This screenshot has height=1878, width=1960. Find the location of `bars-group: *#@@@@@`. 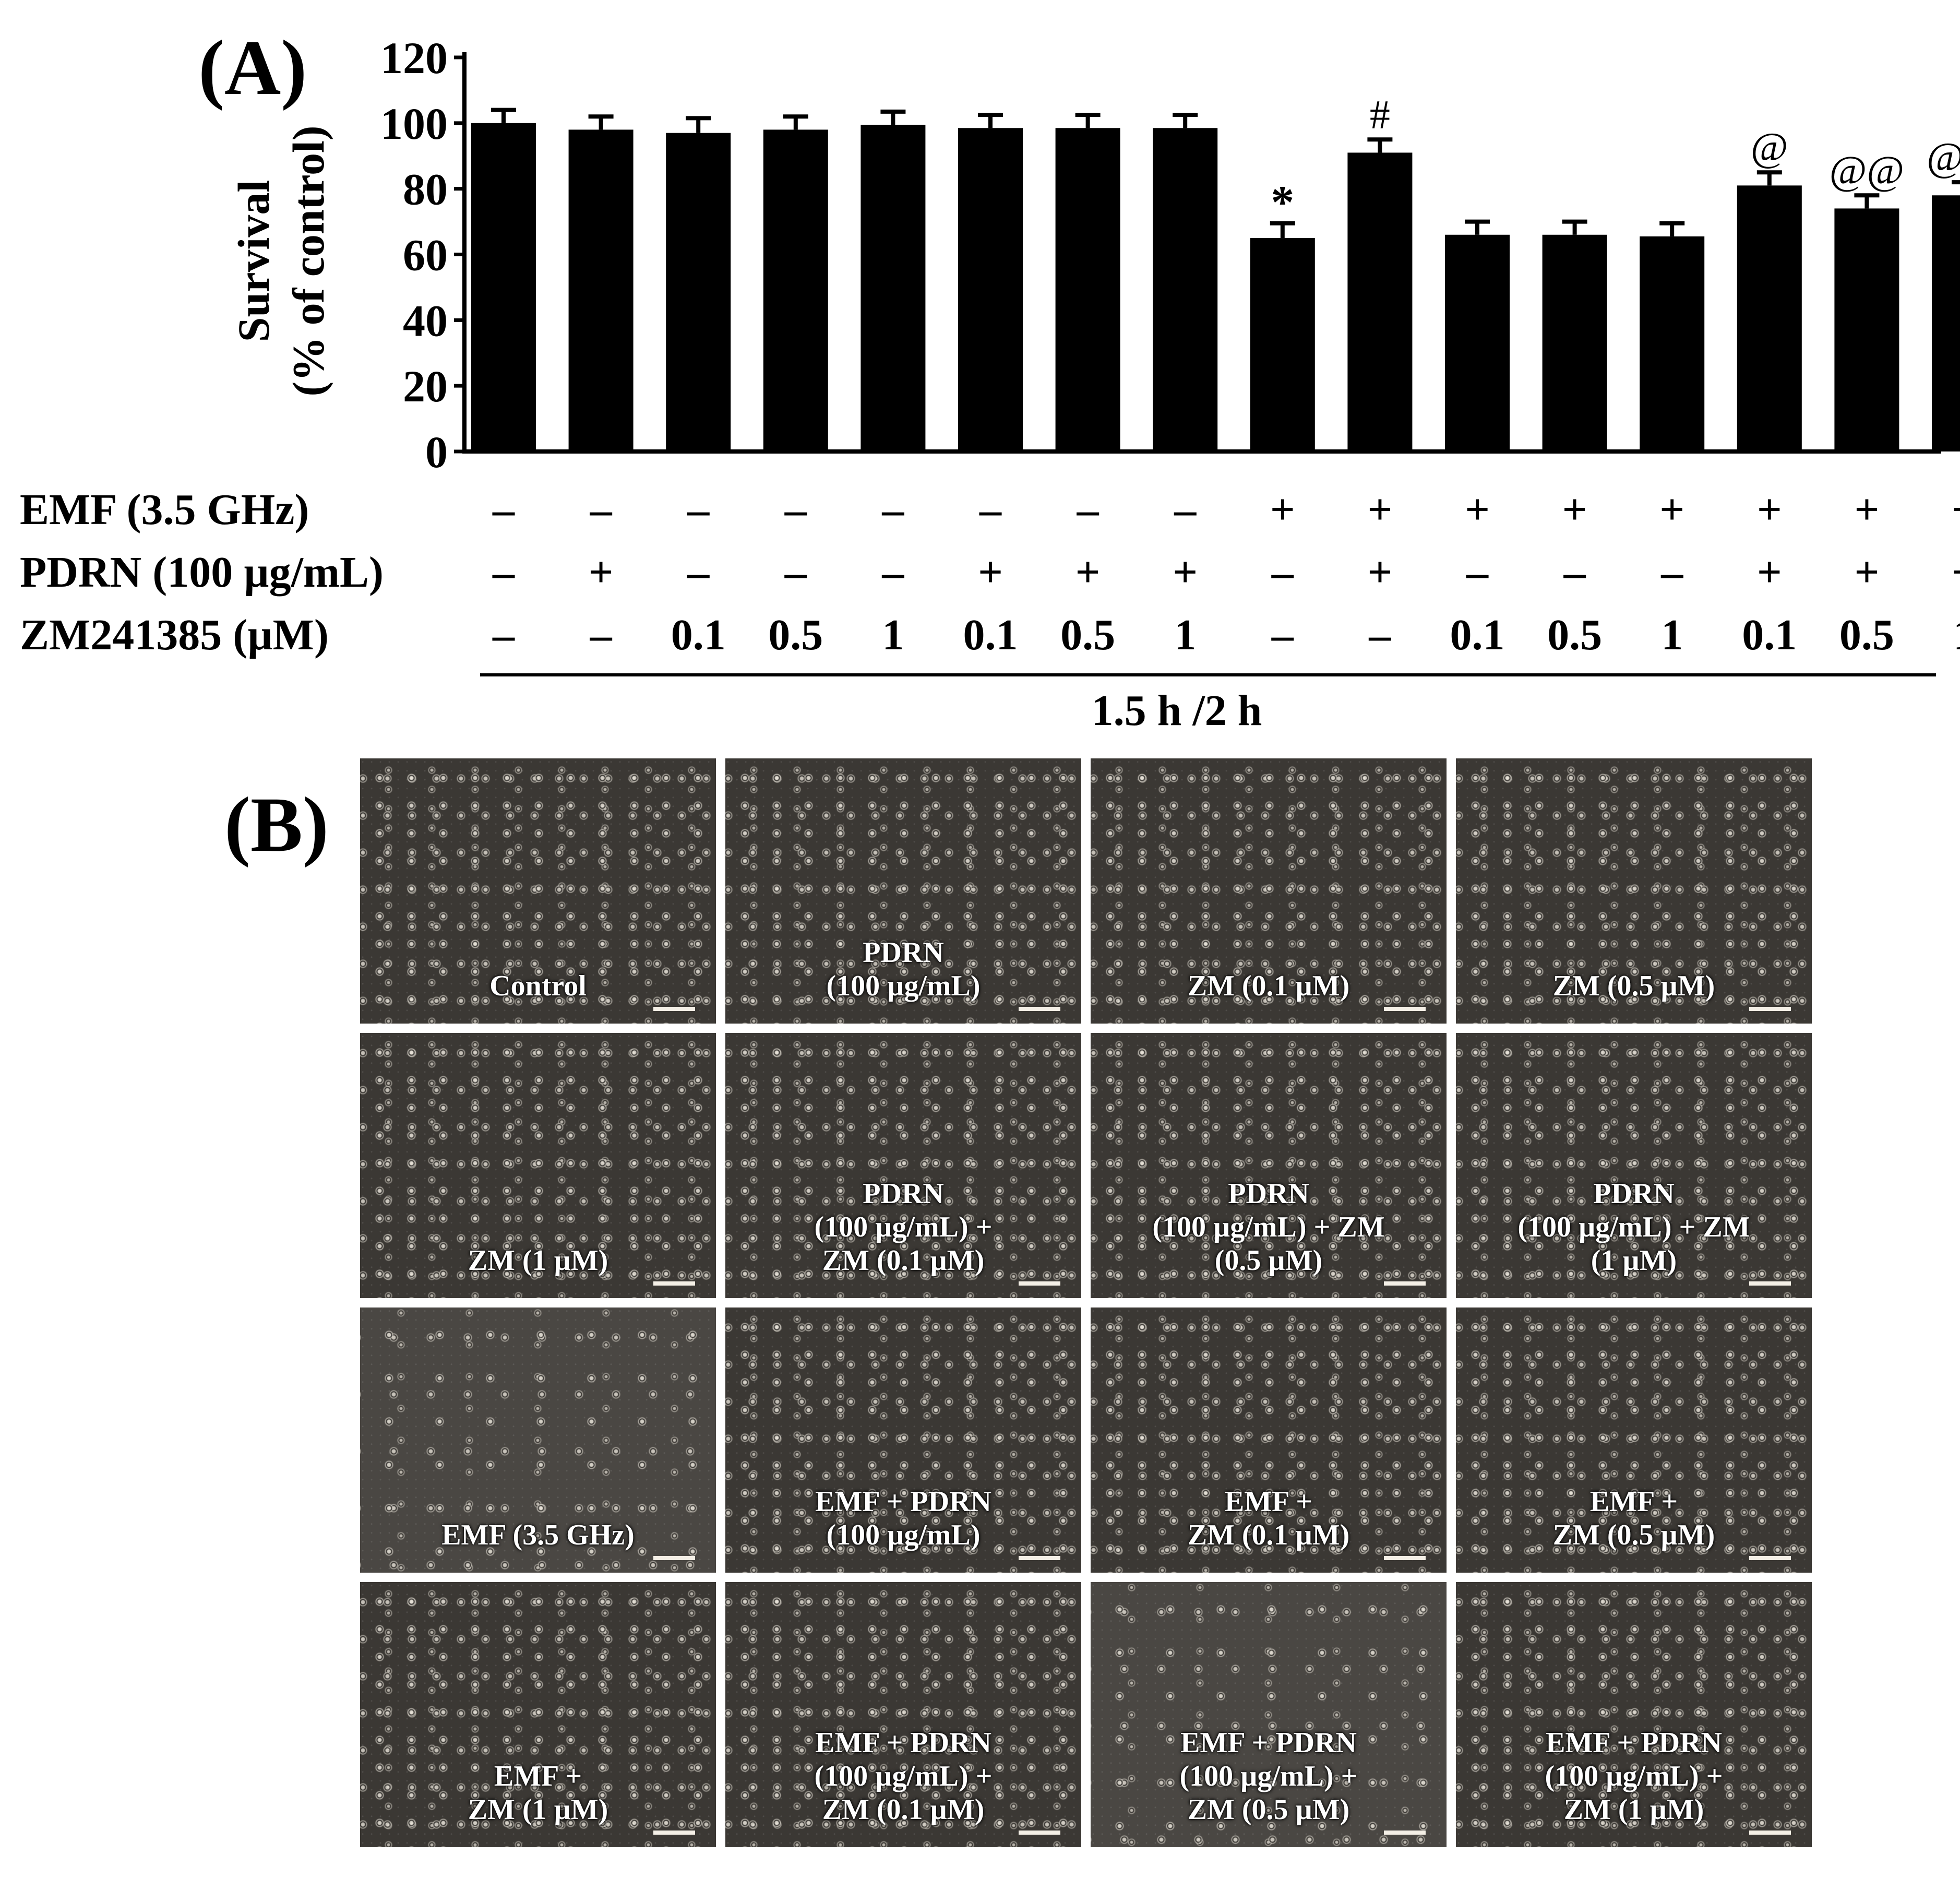

bars-group: *#@@@@@ is located at coordinates (1216, 271).